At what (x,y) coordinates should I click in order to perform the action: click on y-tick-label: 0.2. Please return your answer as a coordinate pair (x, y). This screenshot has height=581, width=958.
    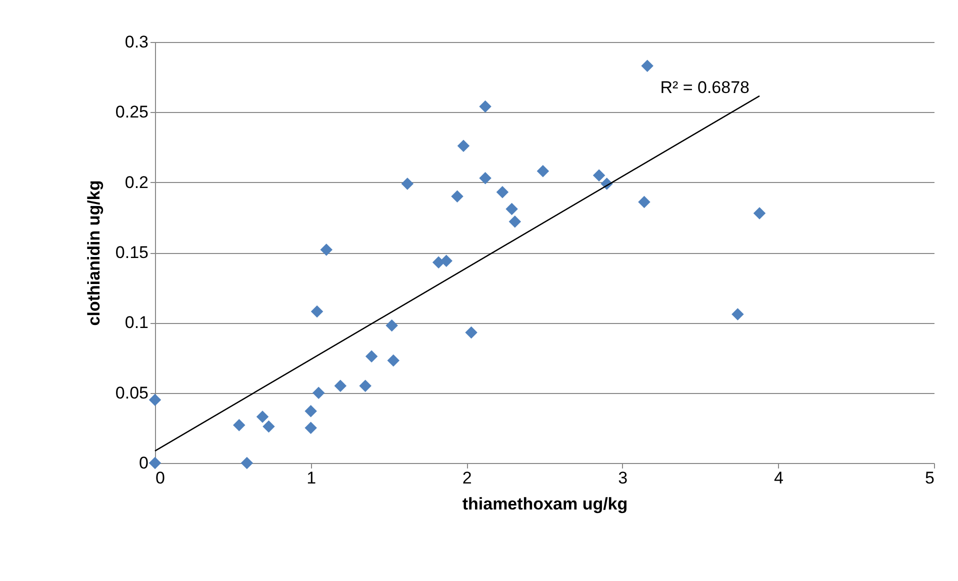
    Looking at the image, I should click on (136, 182).